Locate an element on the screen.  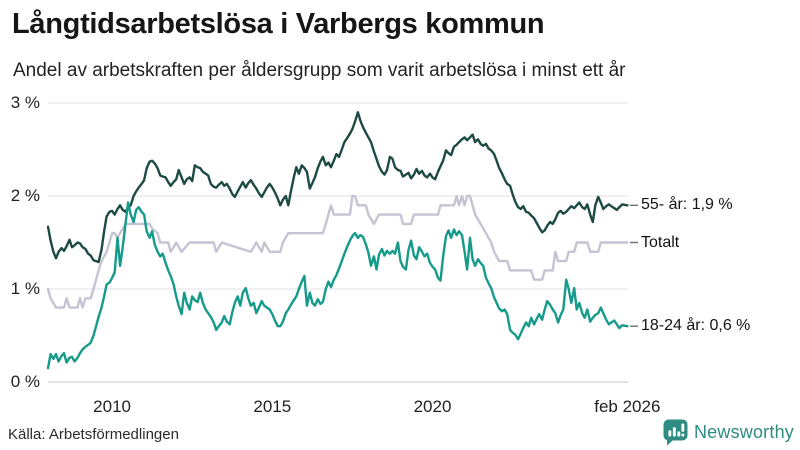
chart-title: Långtidsarbetslösa i Varbergs kommun is located at coordinates (278, 24).